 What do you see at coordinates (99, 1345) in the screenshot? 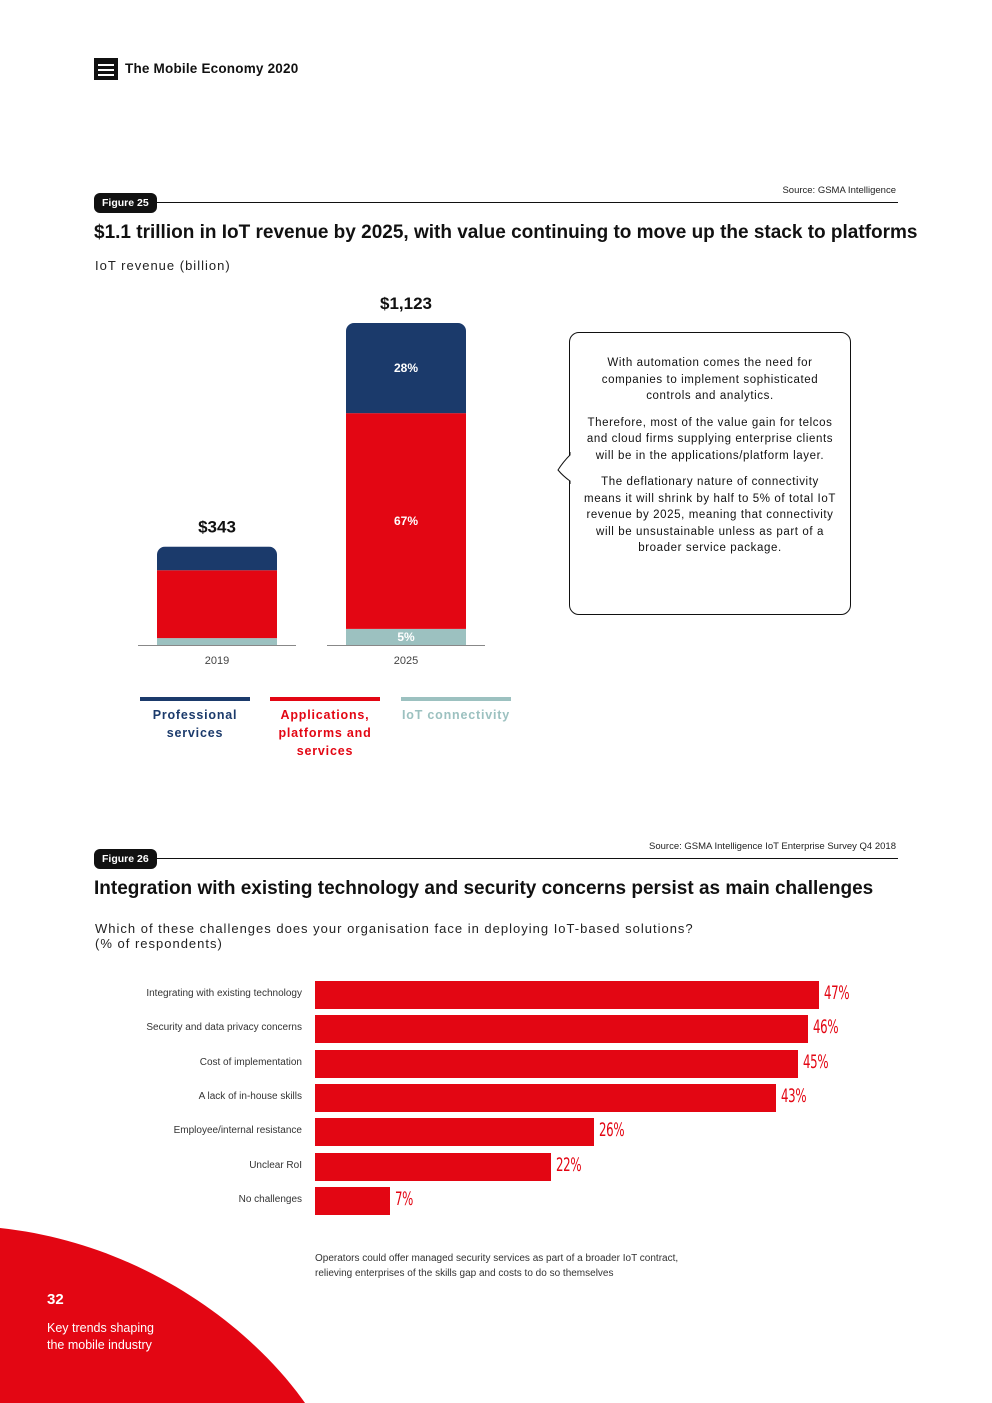
I see `section-label-line-2: the mobile industry` at bounding box center [99, 1345].